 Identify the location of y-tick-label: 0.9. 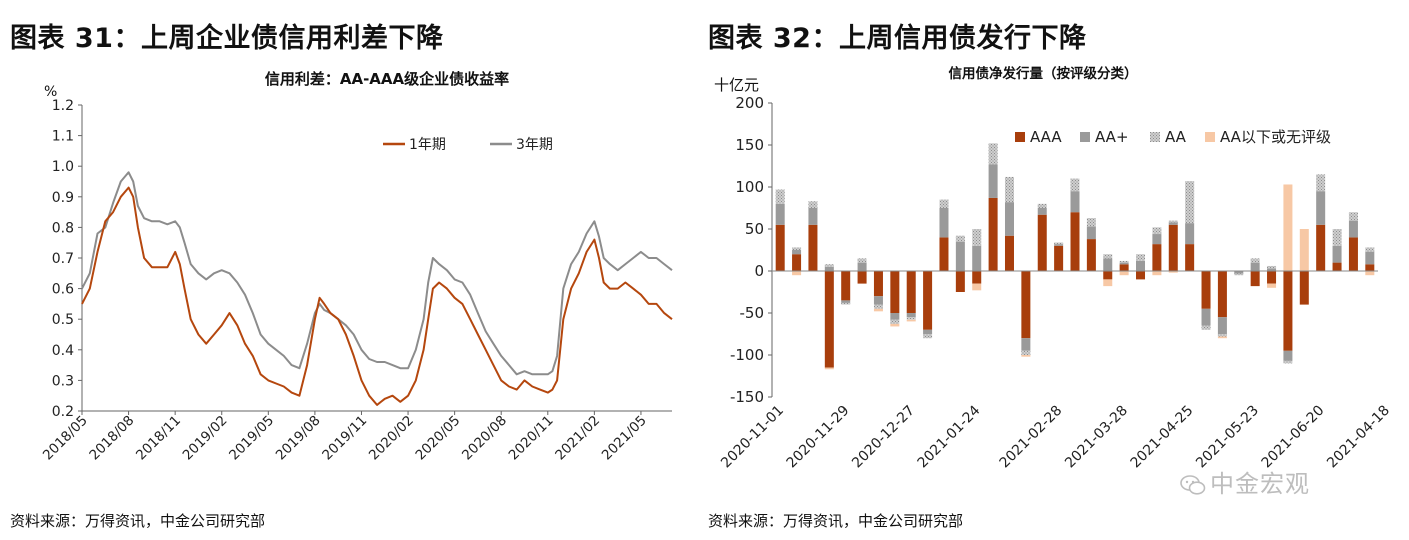
(63, 198).